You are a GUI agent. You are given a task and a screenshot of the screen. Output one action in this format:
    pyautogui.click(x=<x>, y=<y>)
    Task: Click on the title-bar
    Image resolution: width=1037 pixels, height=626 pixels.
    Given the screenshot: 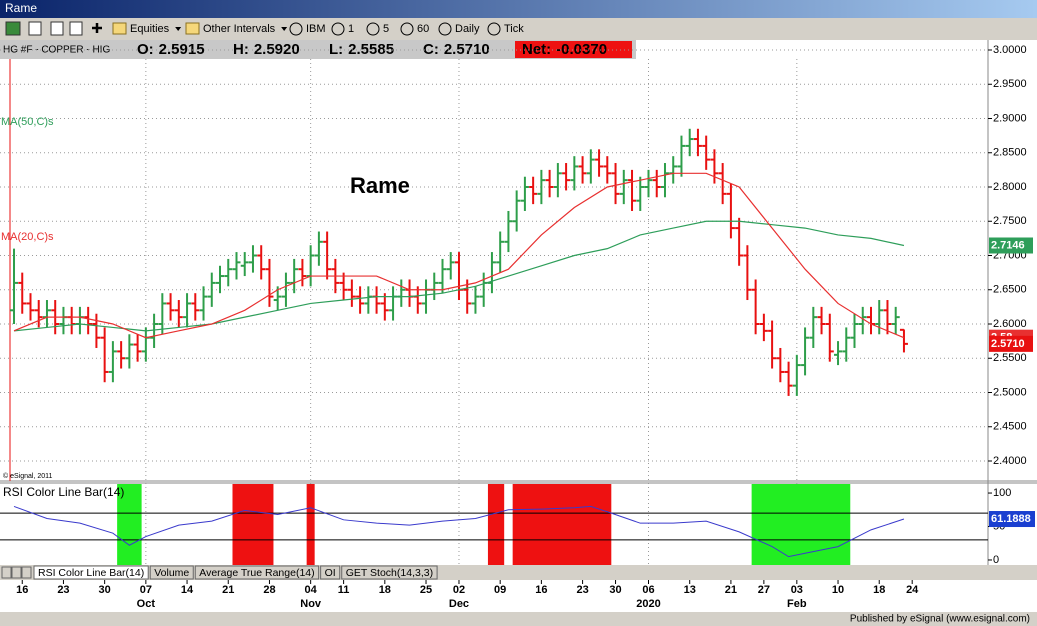 What is the action you would take?
    pyautogui.click(x=518, y=9)
    